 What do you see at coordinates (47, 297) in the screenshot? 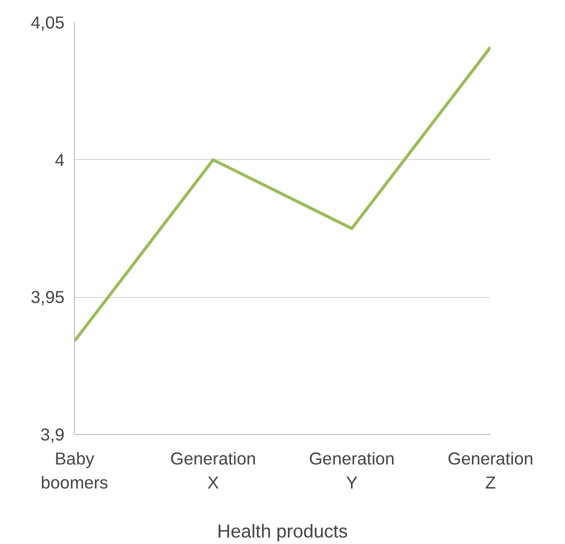
I see `y-tick-label: 3,95` at bounding box center [47, 297].